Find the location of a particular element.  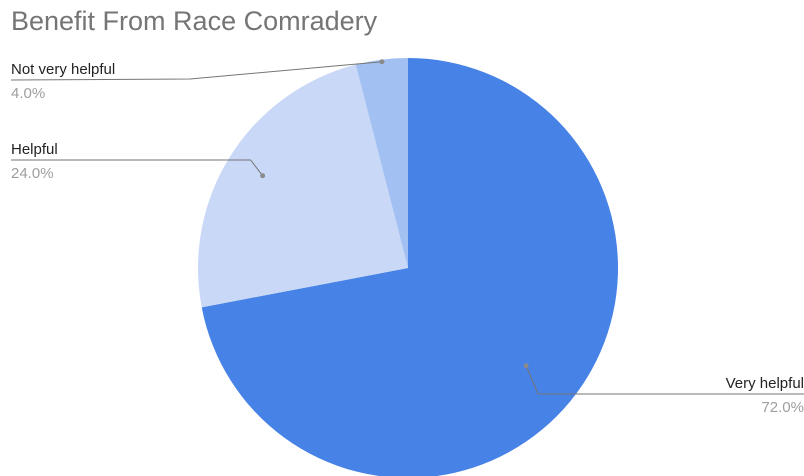

chart-title: Benefit From Race Comradery is located at coordinates (194, 21).